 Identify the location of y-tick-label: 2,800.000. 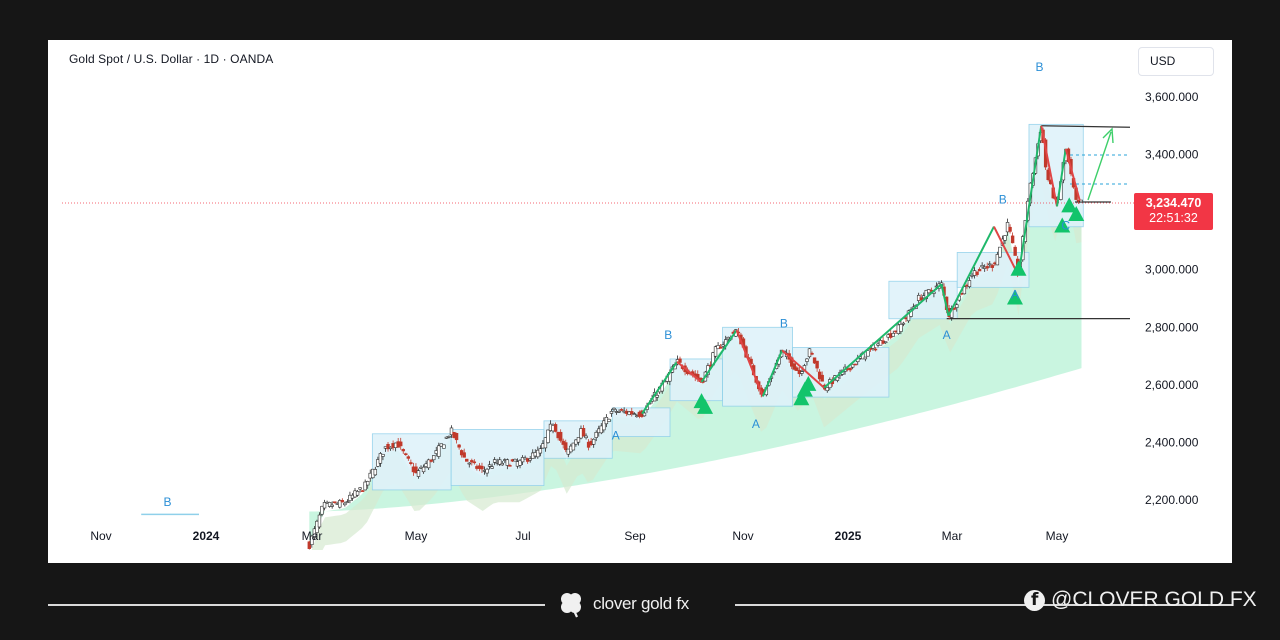
(1172, 327).